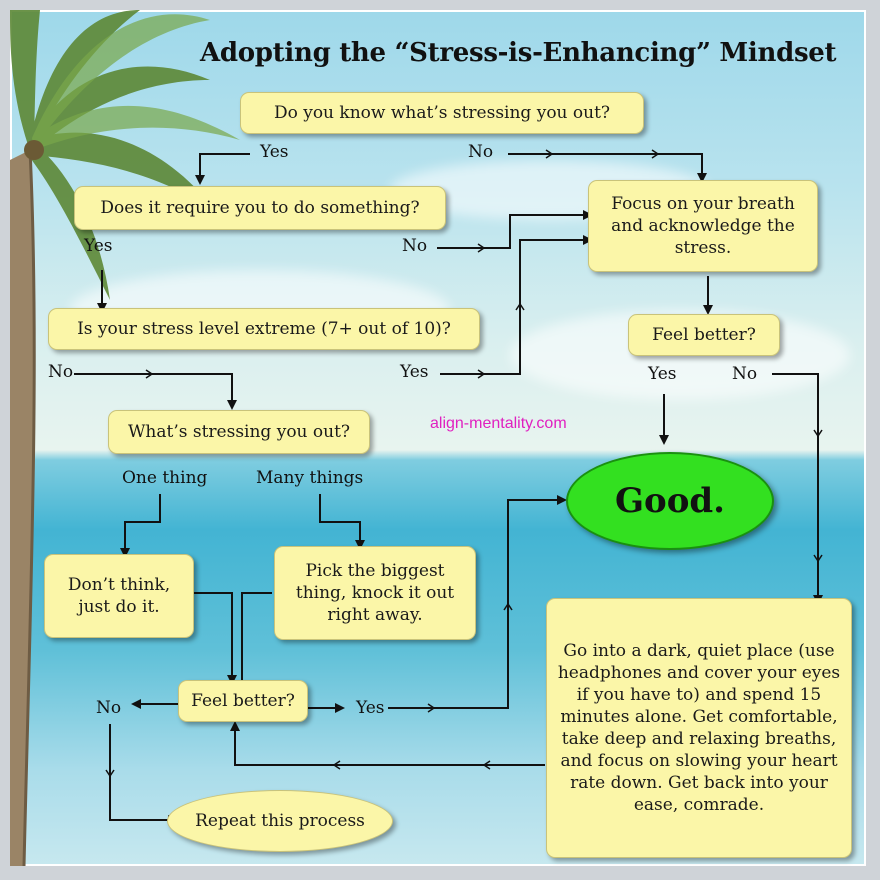 This screenshot has height=880, width=880. What do you see at coordinates (239, 432) in the screenshot?
I see `node-whats-stressing: What’s stressing you out?` at bounding box center [239, 432].